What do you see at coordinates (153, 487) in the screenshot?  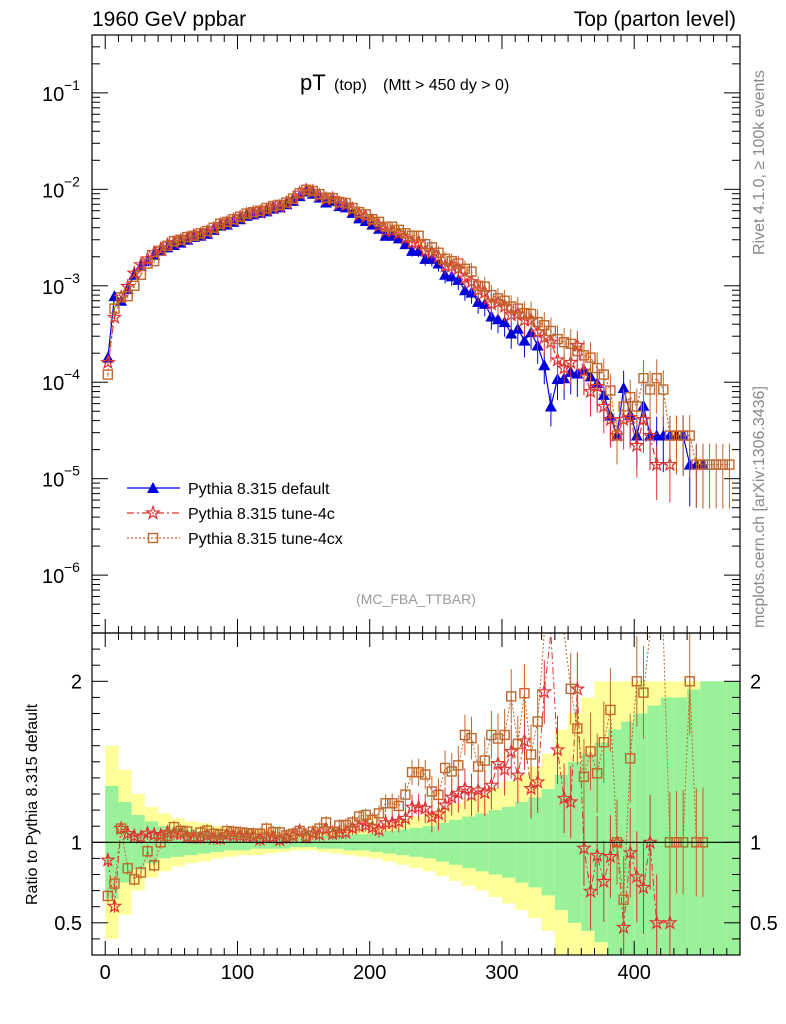 I see `legend-marker` at bounding box center [153, 487].